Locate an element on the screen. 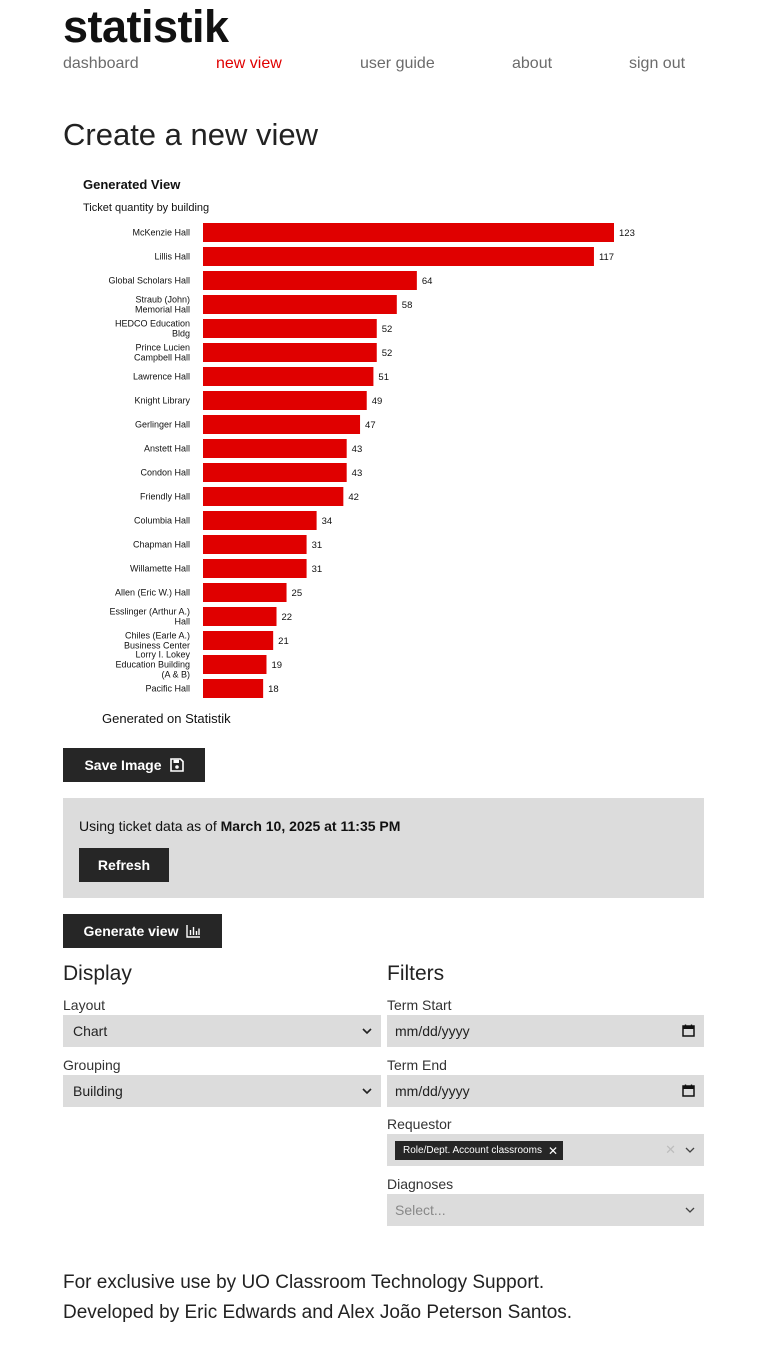 This screenshot has height=1348, width=758. chart-category-label: Chiles (Earle A.) Business Center is located at coordinates (157, 641).